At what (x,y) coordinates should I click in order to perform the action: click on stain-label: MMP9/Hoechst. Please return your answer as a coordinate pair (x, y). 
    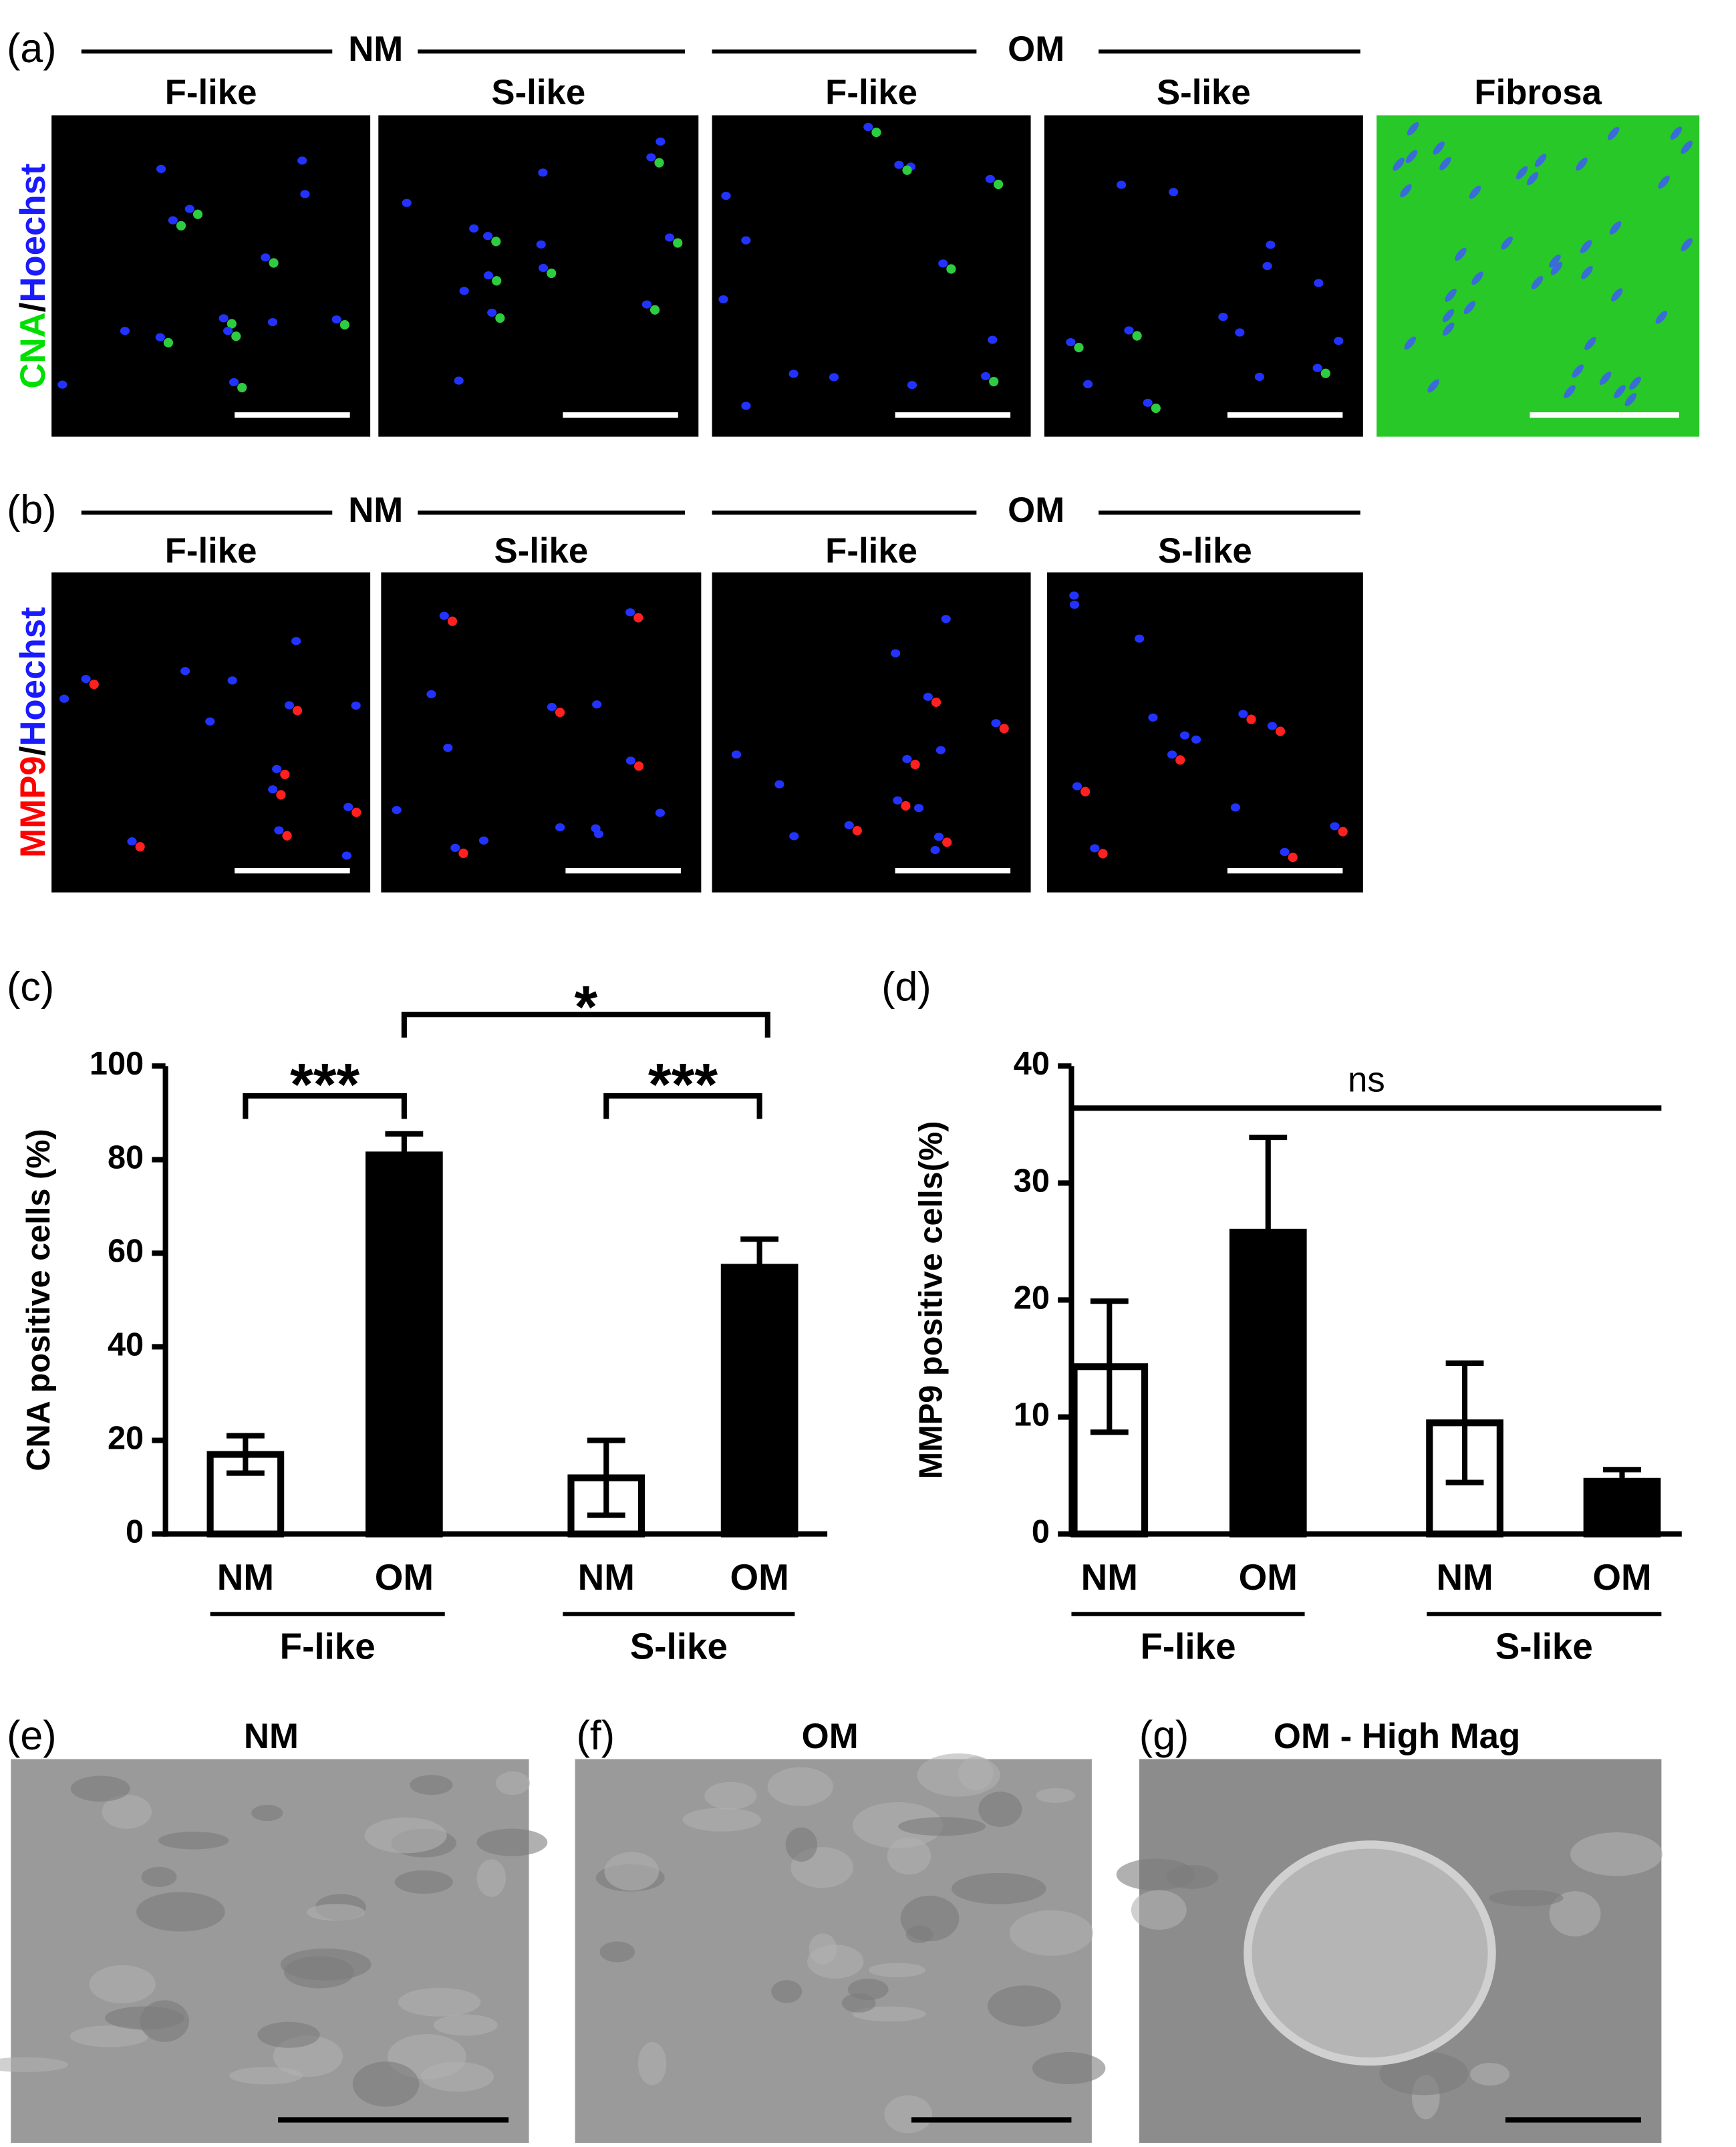
    Looking at the image, I should click on (33, 732).